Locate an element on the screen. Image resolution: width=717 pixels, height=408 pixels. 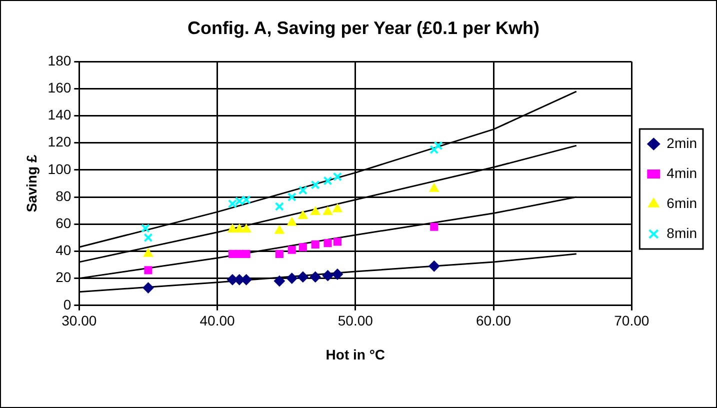
y-tick-label: 100 is located at coordinates (60, 168).